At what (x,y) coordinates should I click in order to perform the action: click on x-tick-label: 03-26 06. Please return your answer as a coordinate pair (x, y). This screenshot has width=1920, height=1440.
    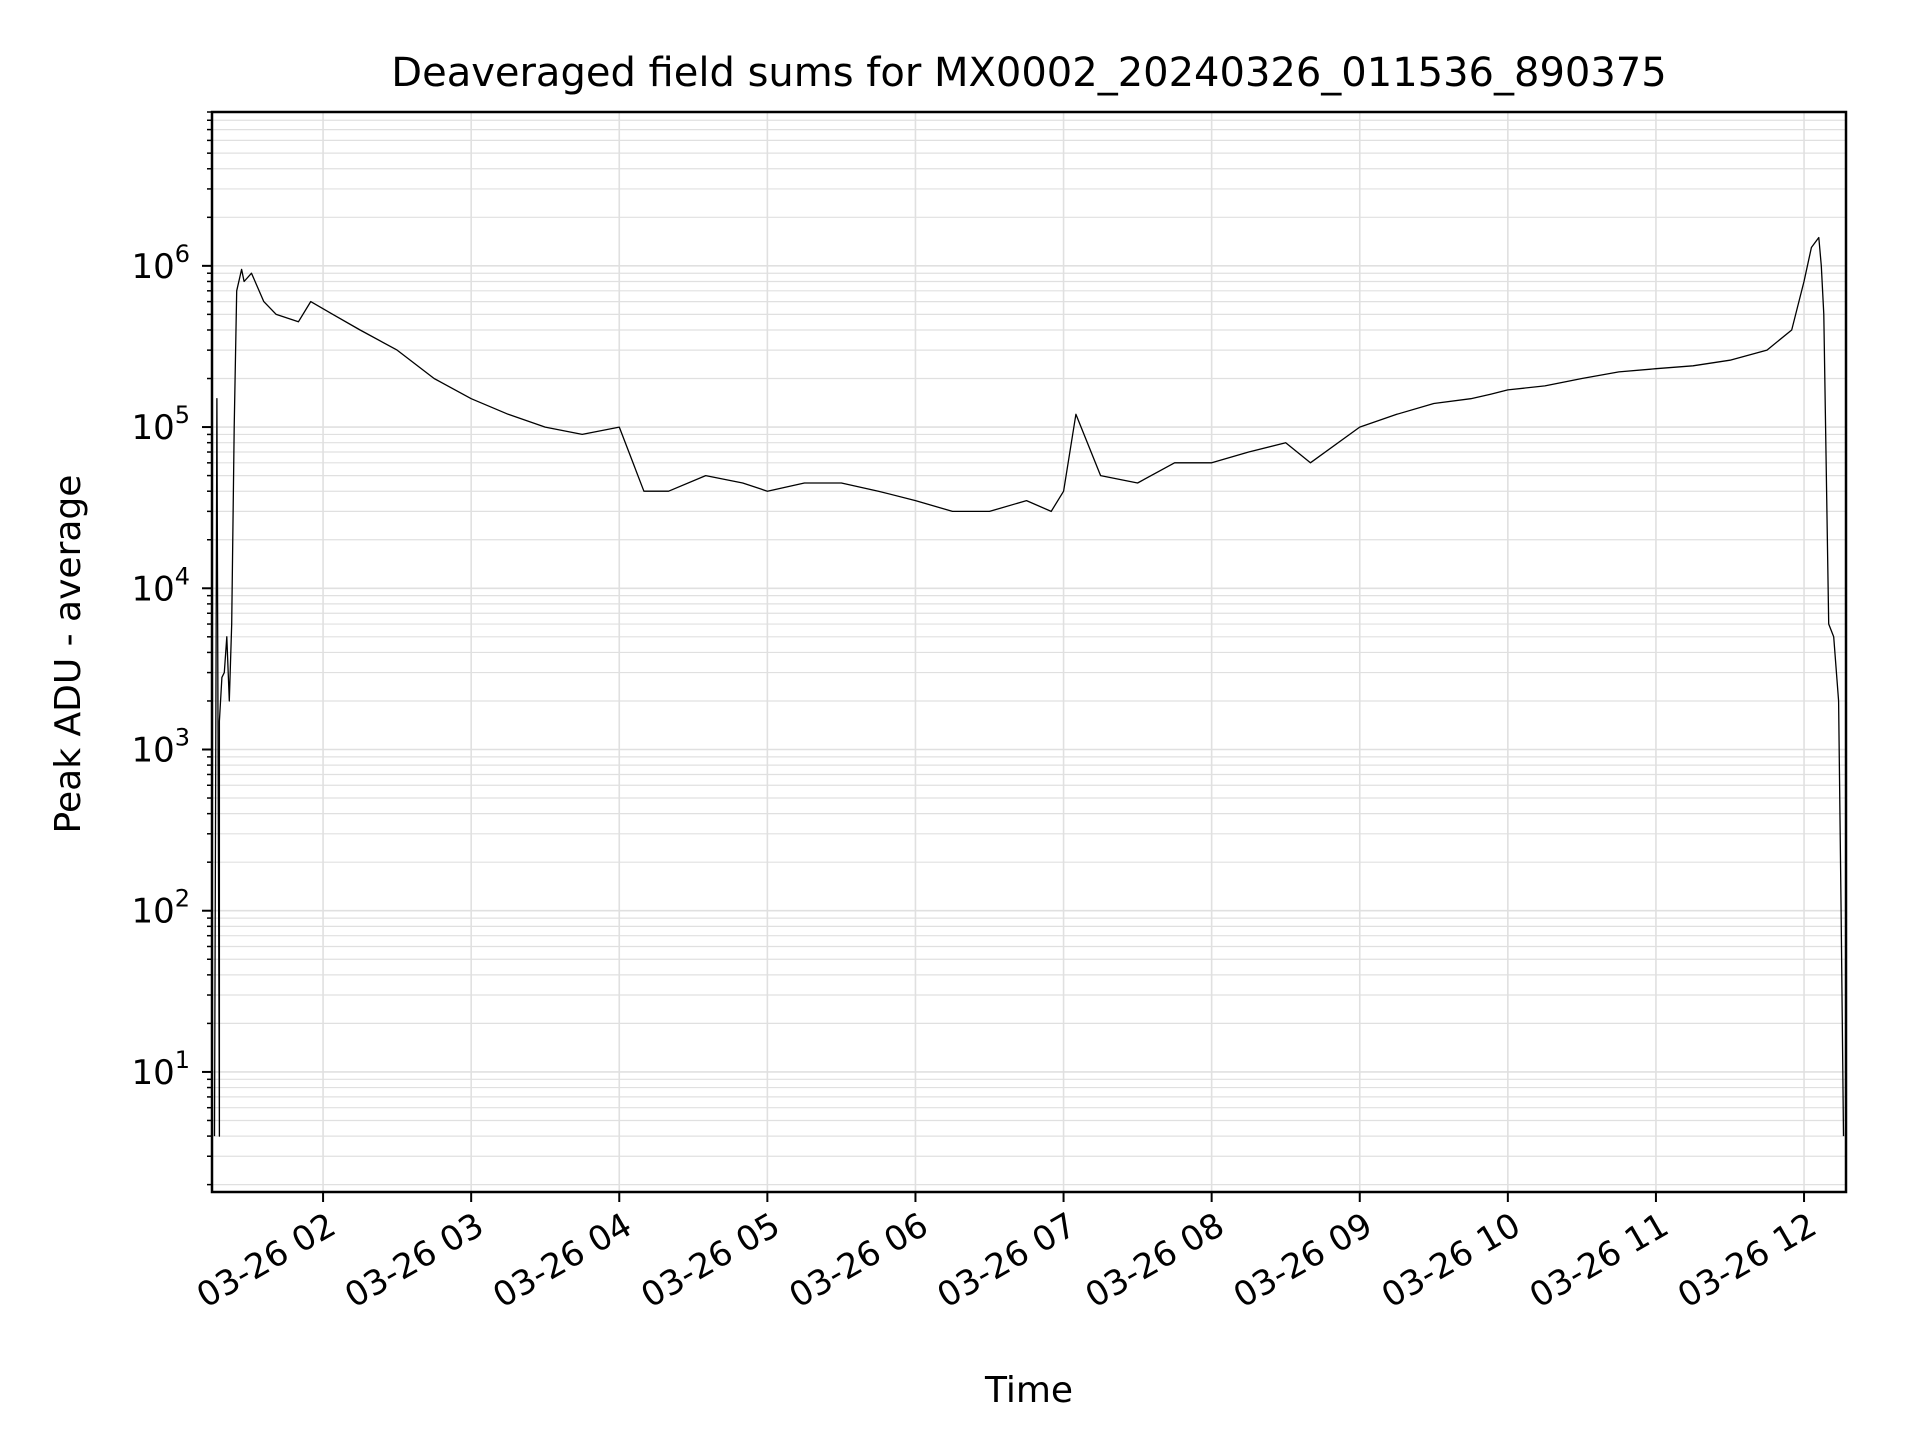
    Looking at the image, I should click on (859, 1260).